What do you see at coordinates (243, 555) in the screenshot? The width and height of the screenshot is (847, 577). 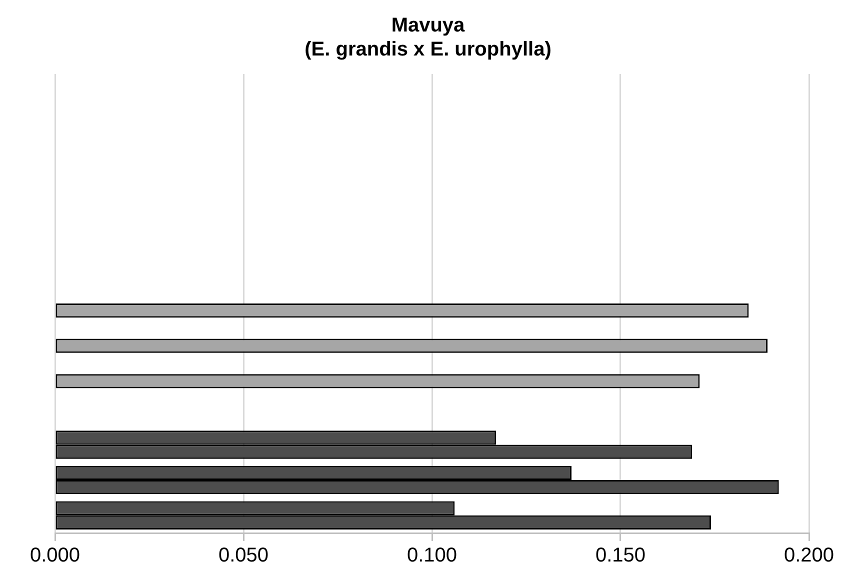 I see `x-tick-label: 0.050` at bounding box center [243, 555].